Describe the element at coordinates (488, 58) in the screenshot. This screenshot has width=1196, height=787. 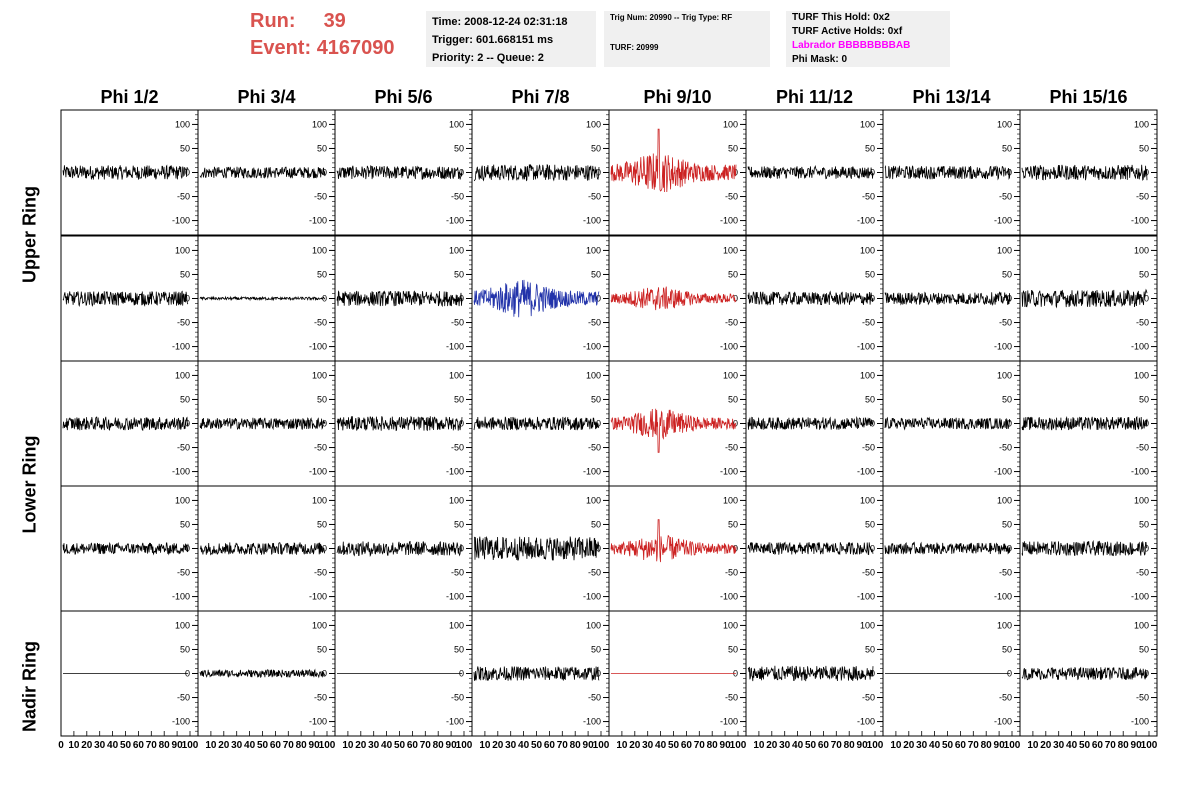
I see `priority-text: Priority: 2 -- Queue: 2` at that location.